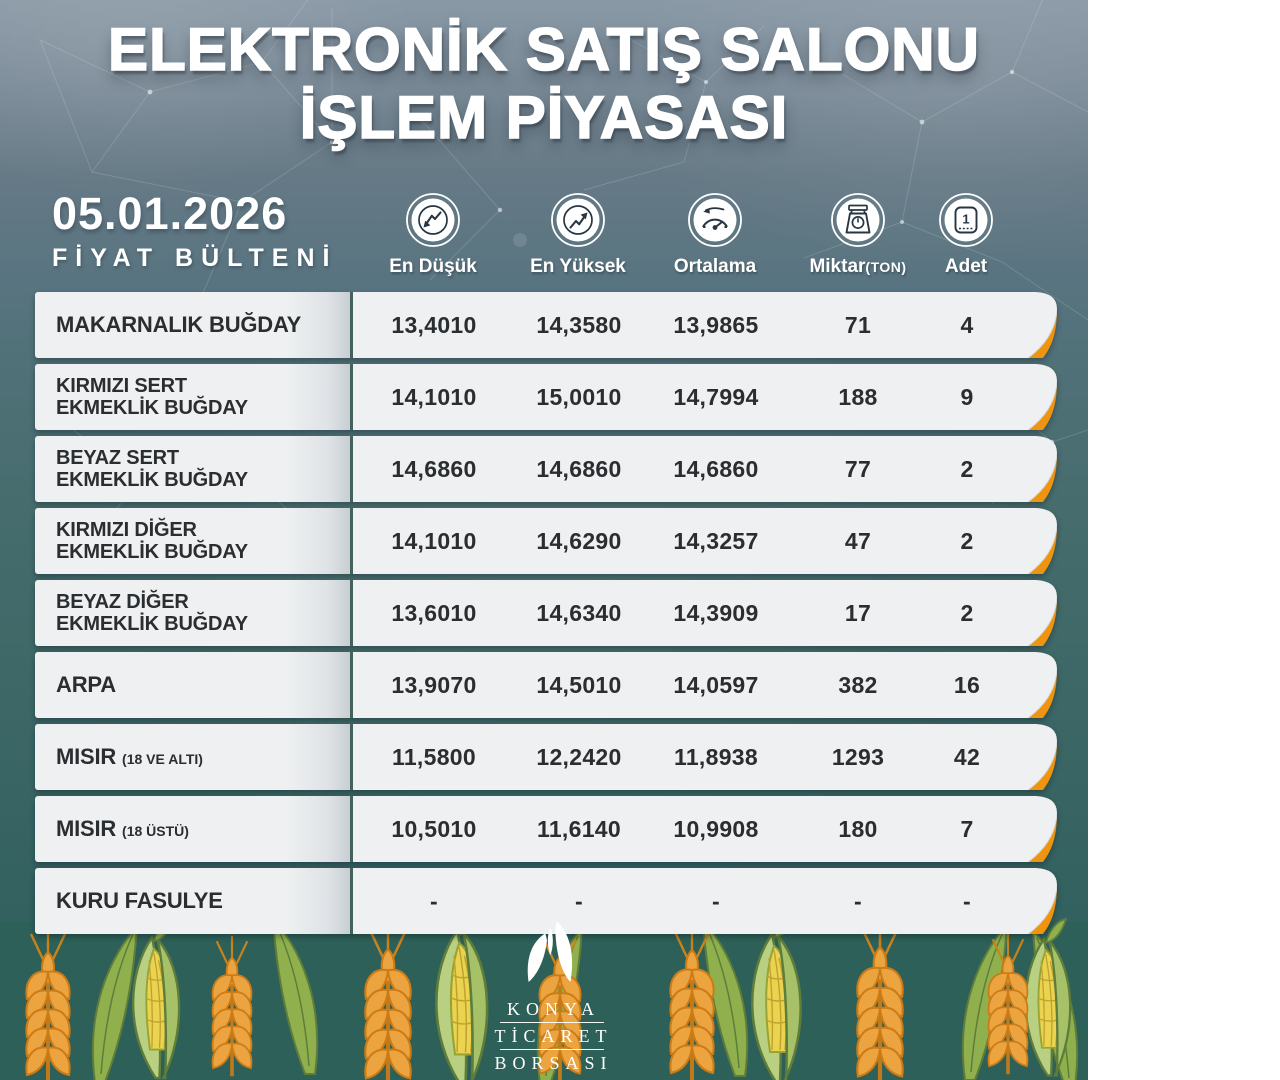  I want to click on bulletin-label: FİYAT BÜLTENİ, so click(195, 258).